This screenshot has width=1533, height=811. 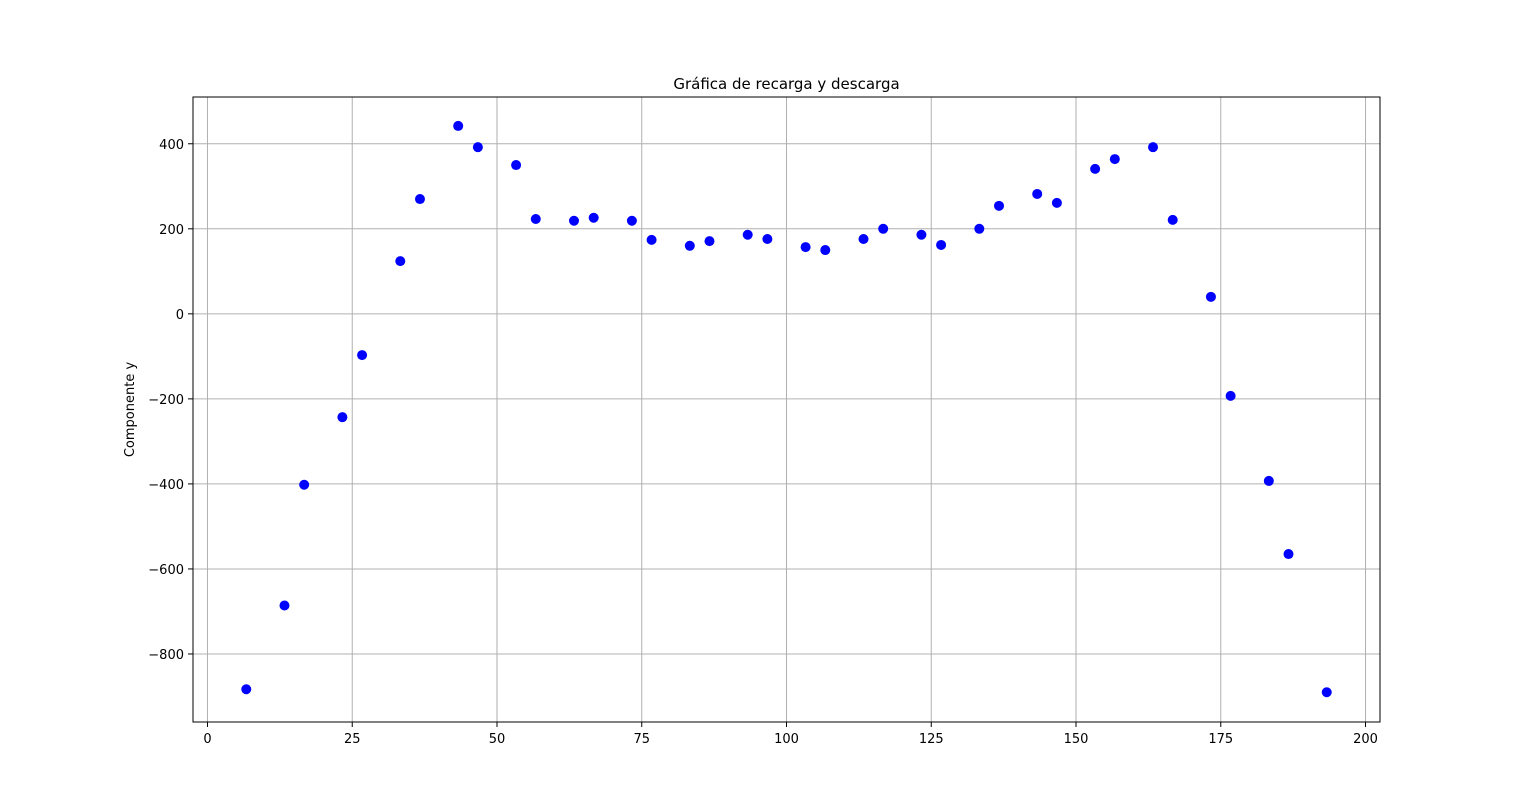 I want to click on y-tick-label: −400, so click(x=166, y=485).